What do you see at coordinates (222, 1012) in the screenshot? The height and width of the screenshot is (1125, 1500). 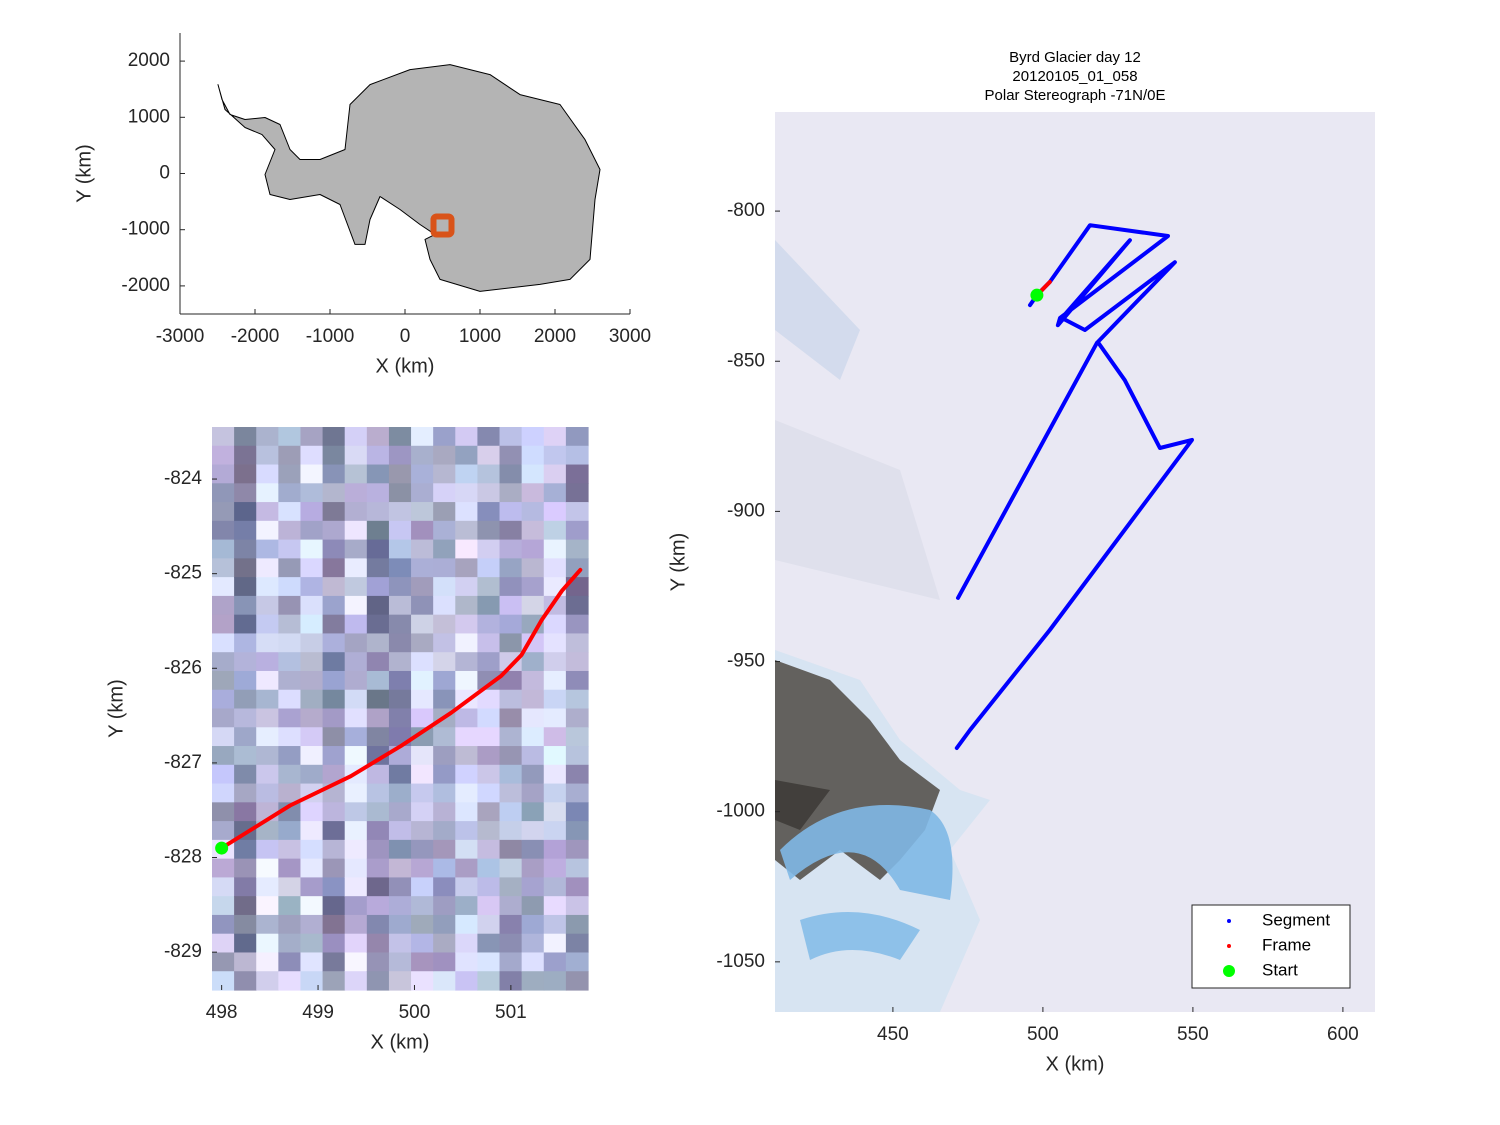 I see `x-tick-label: 498` at bounding box center [222, 1012].